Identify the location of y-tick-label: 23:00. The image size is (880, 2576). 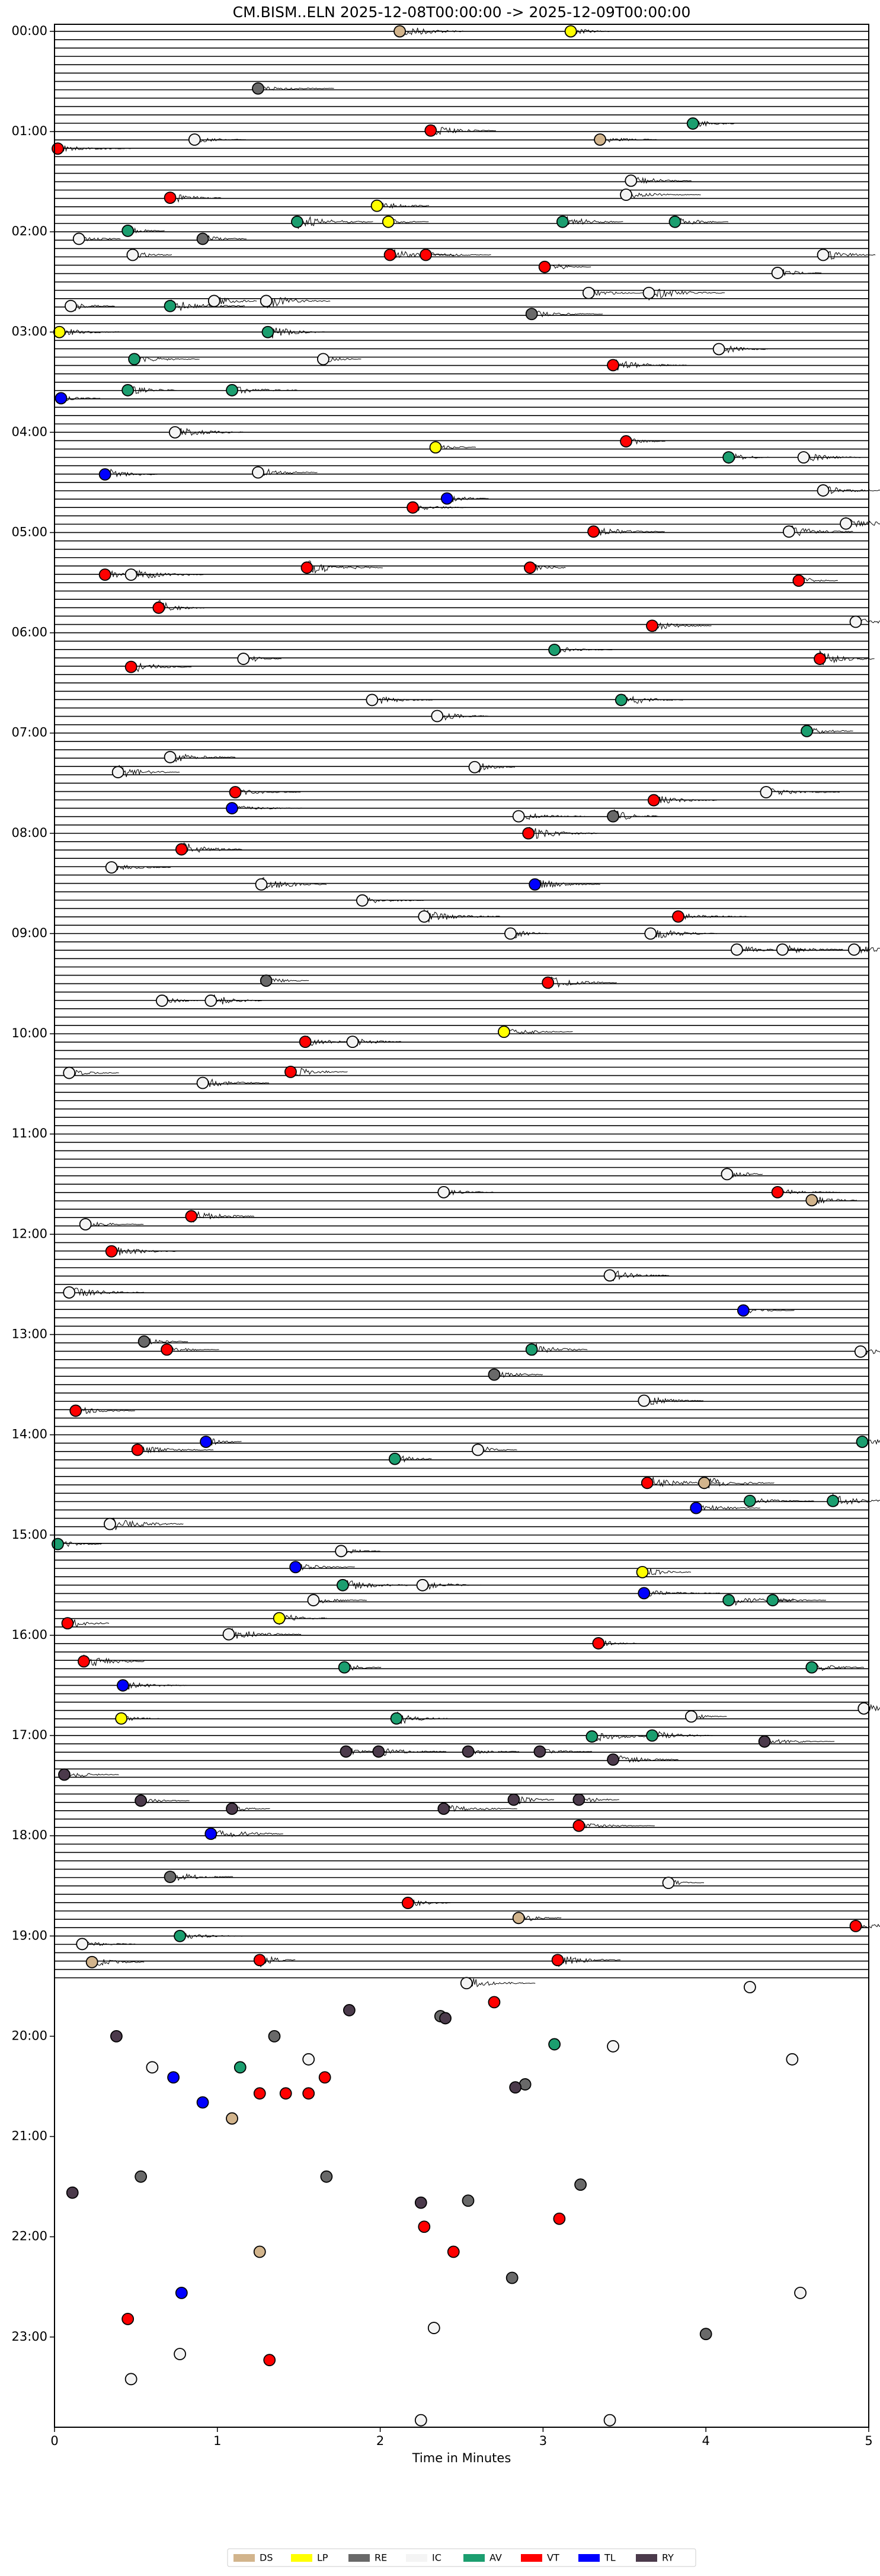
(29, 2336).